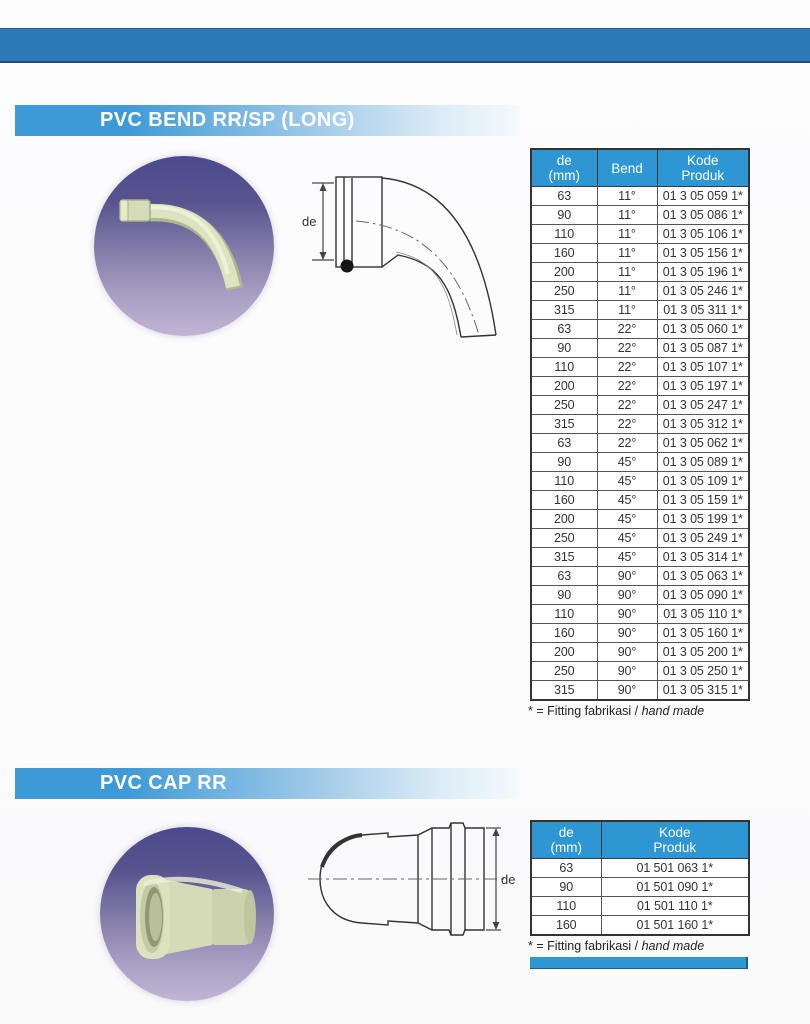 Image resolution: width=810 pixels, height=1024 pixels. Describe the element at coordinates (640, 839) in the screenshot. I see `cap-table-header-row: de (mm) Kode Produk` at that location.